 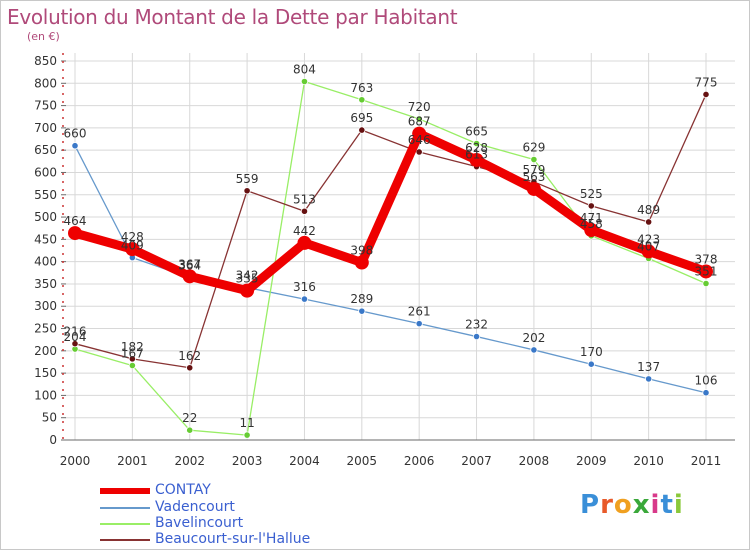 What do you see at coordinates (45, 150) in the screenshot?
I see `y-tick-label: 650` at bounding box center [45, 150].